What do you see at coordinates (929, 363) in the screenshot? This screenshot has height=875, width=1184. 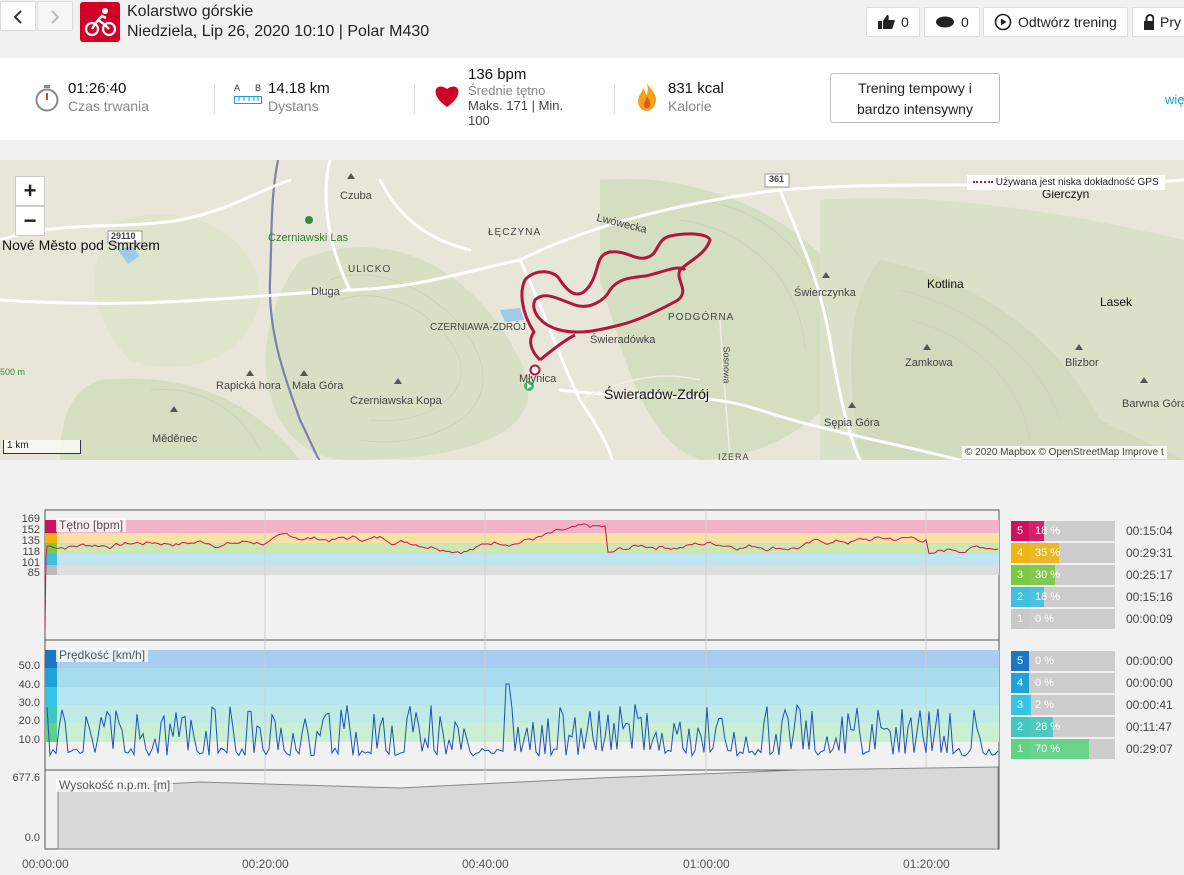 I see `map-label-zamkowa: Zamkowa` at bounding box center [929, 363].